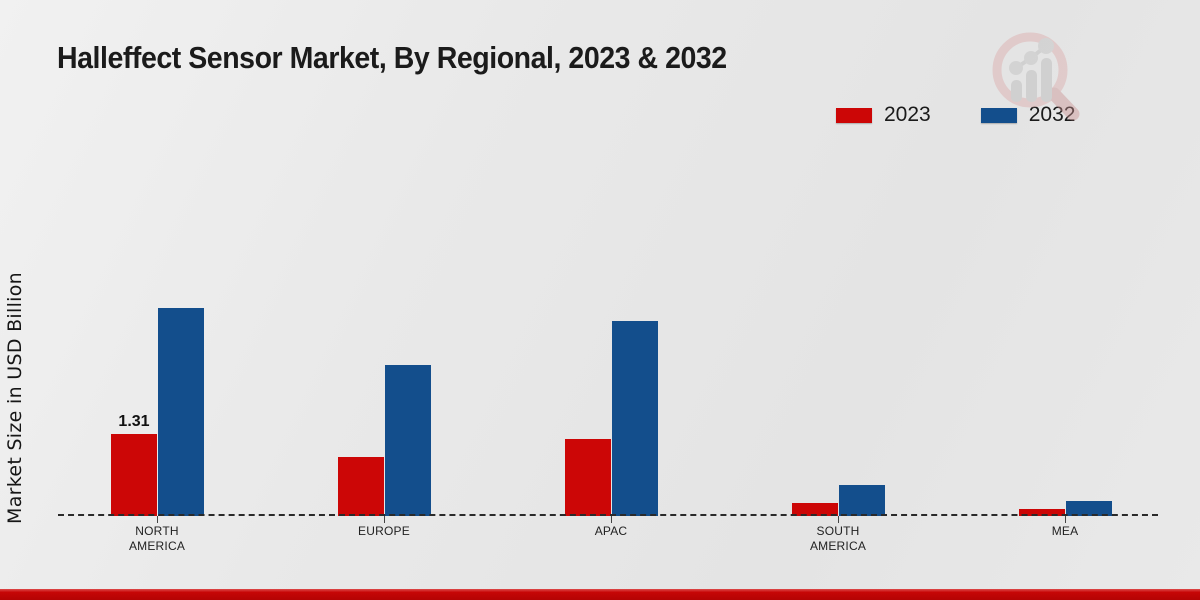 The image size is (1200, 600). What do you see at coordinates (361, 486) in the screenshot?
I see `bar-2023-europe` at bounding box center [361, 486].